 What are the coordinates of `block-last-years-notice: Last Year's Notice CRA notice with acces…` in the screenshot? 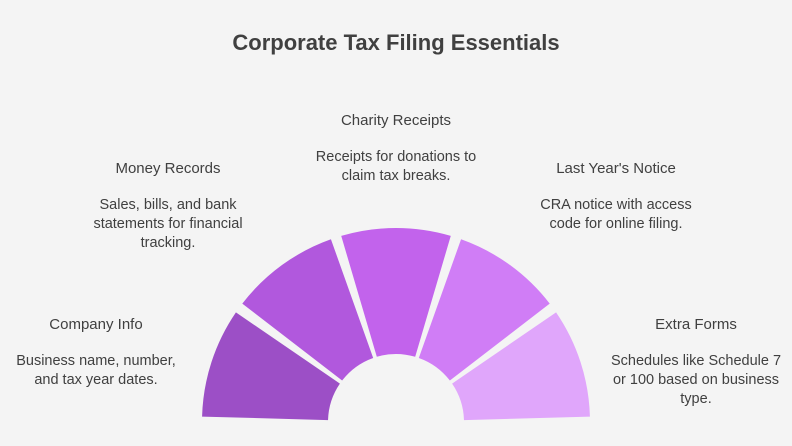 It's located at (616, 197).